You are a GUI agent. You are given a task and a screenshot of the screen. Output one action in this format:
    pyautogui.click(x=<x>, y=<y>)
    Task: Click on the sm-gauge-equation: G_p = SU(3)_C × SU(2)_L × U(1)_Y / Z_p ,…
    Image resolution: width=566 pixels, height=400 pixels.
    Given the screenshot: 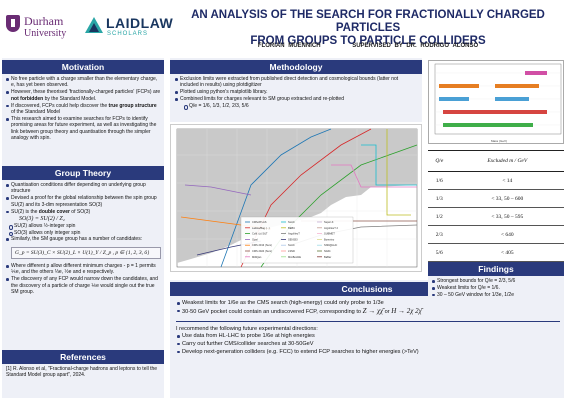 What is the action you would take?
    pyautogui.click(x=86, y=253)
    